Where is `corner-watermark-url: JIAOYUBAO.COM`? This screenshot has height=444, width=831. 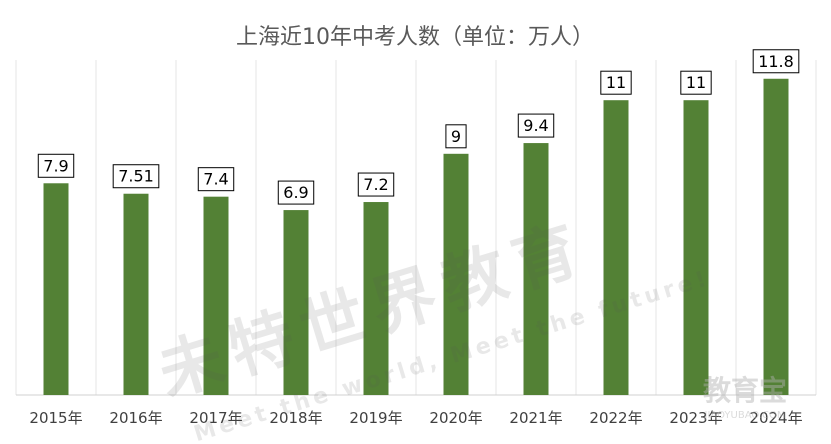
corner-watermark-url: JIAOYUBAO.COM is located at coordinates (745, 415).